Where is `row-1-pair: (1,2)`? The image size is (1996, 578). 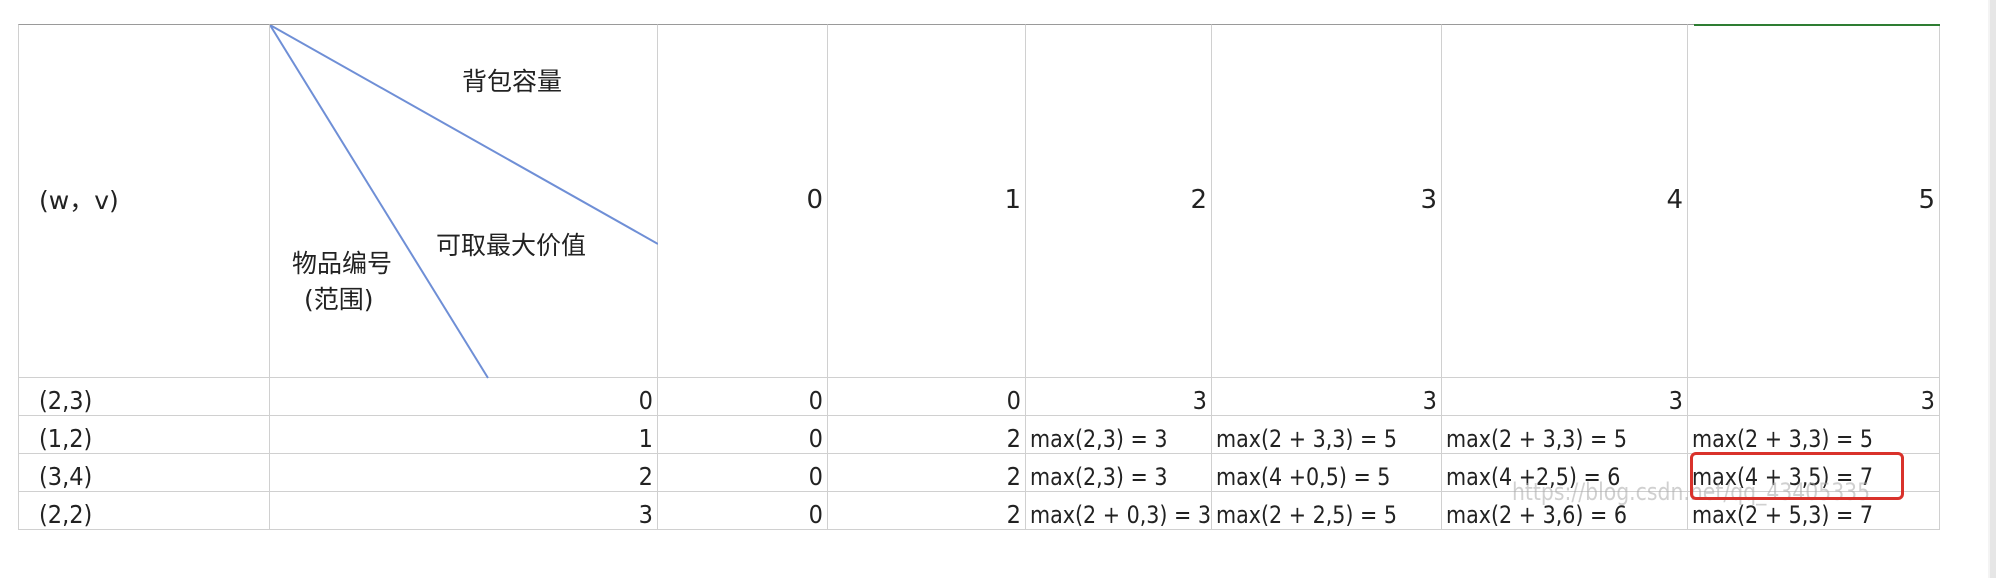
row-1-pair: (1,2) is located at coordinates (144, 435).